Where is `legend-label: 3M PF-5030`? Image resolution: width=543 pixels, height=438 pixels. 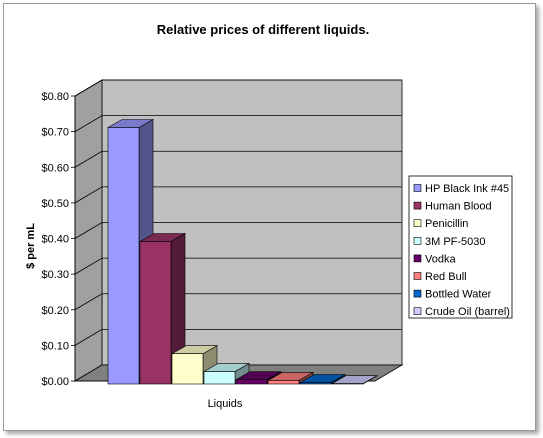
legend-label: 3M PF-5030 is located at coordinates (455, 242).